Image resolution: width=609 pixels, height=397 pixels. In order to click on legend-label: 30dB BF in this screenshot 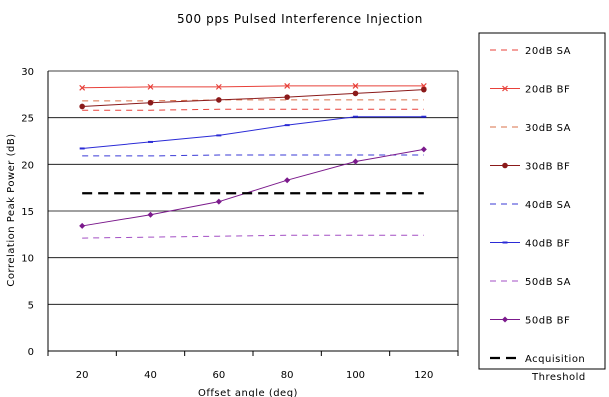, I will do `click(547, 167)`.